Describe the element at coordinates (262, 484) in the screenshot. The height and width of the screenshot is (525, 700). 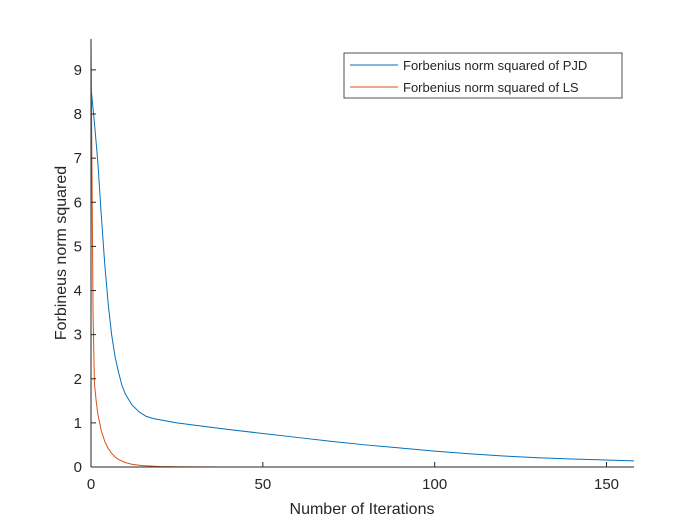
I see `x-tick-label: 50` at that location.